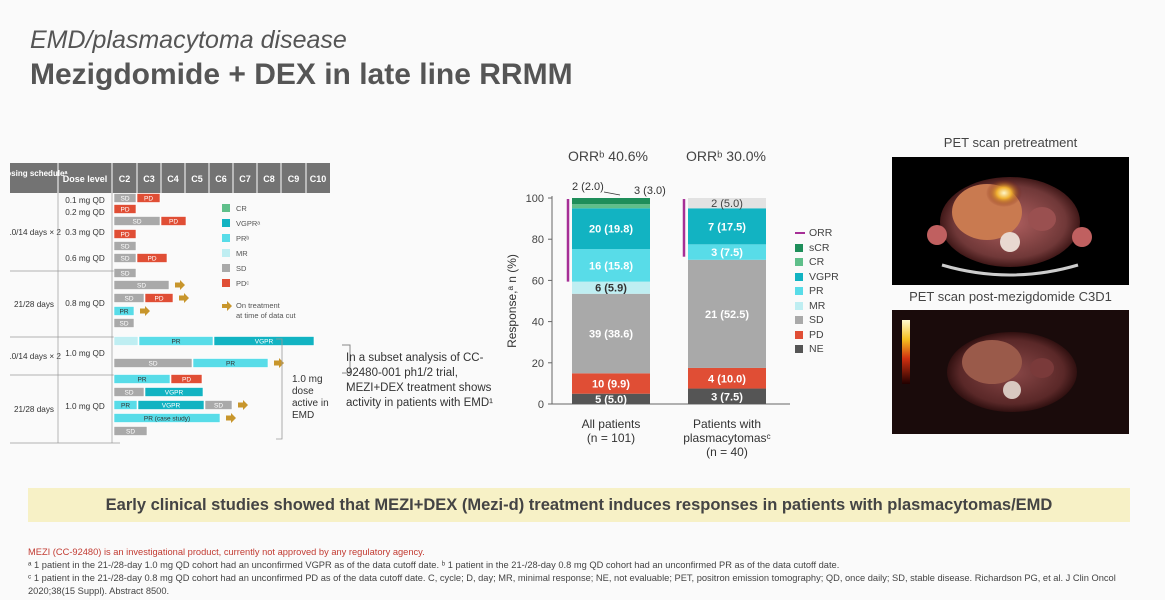  Describe the element at coordinates (242, 253) in the screenshot. I see `legend-label: MR` at that location.